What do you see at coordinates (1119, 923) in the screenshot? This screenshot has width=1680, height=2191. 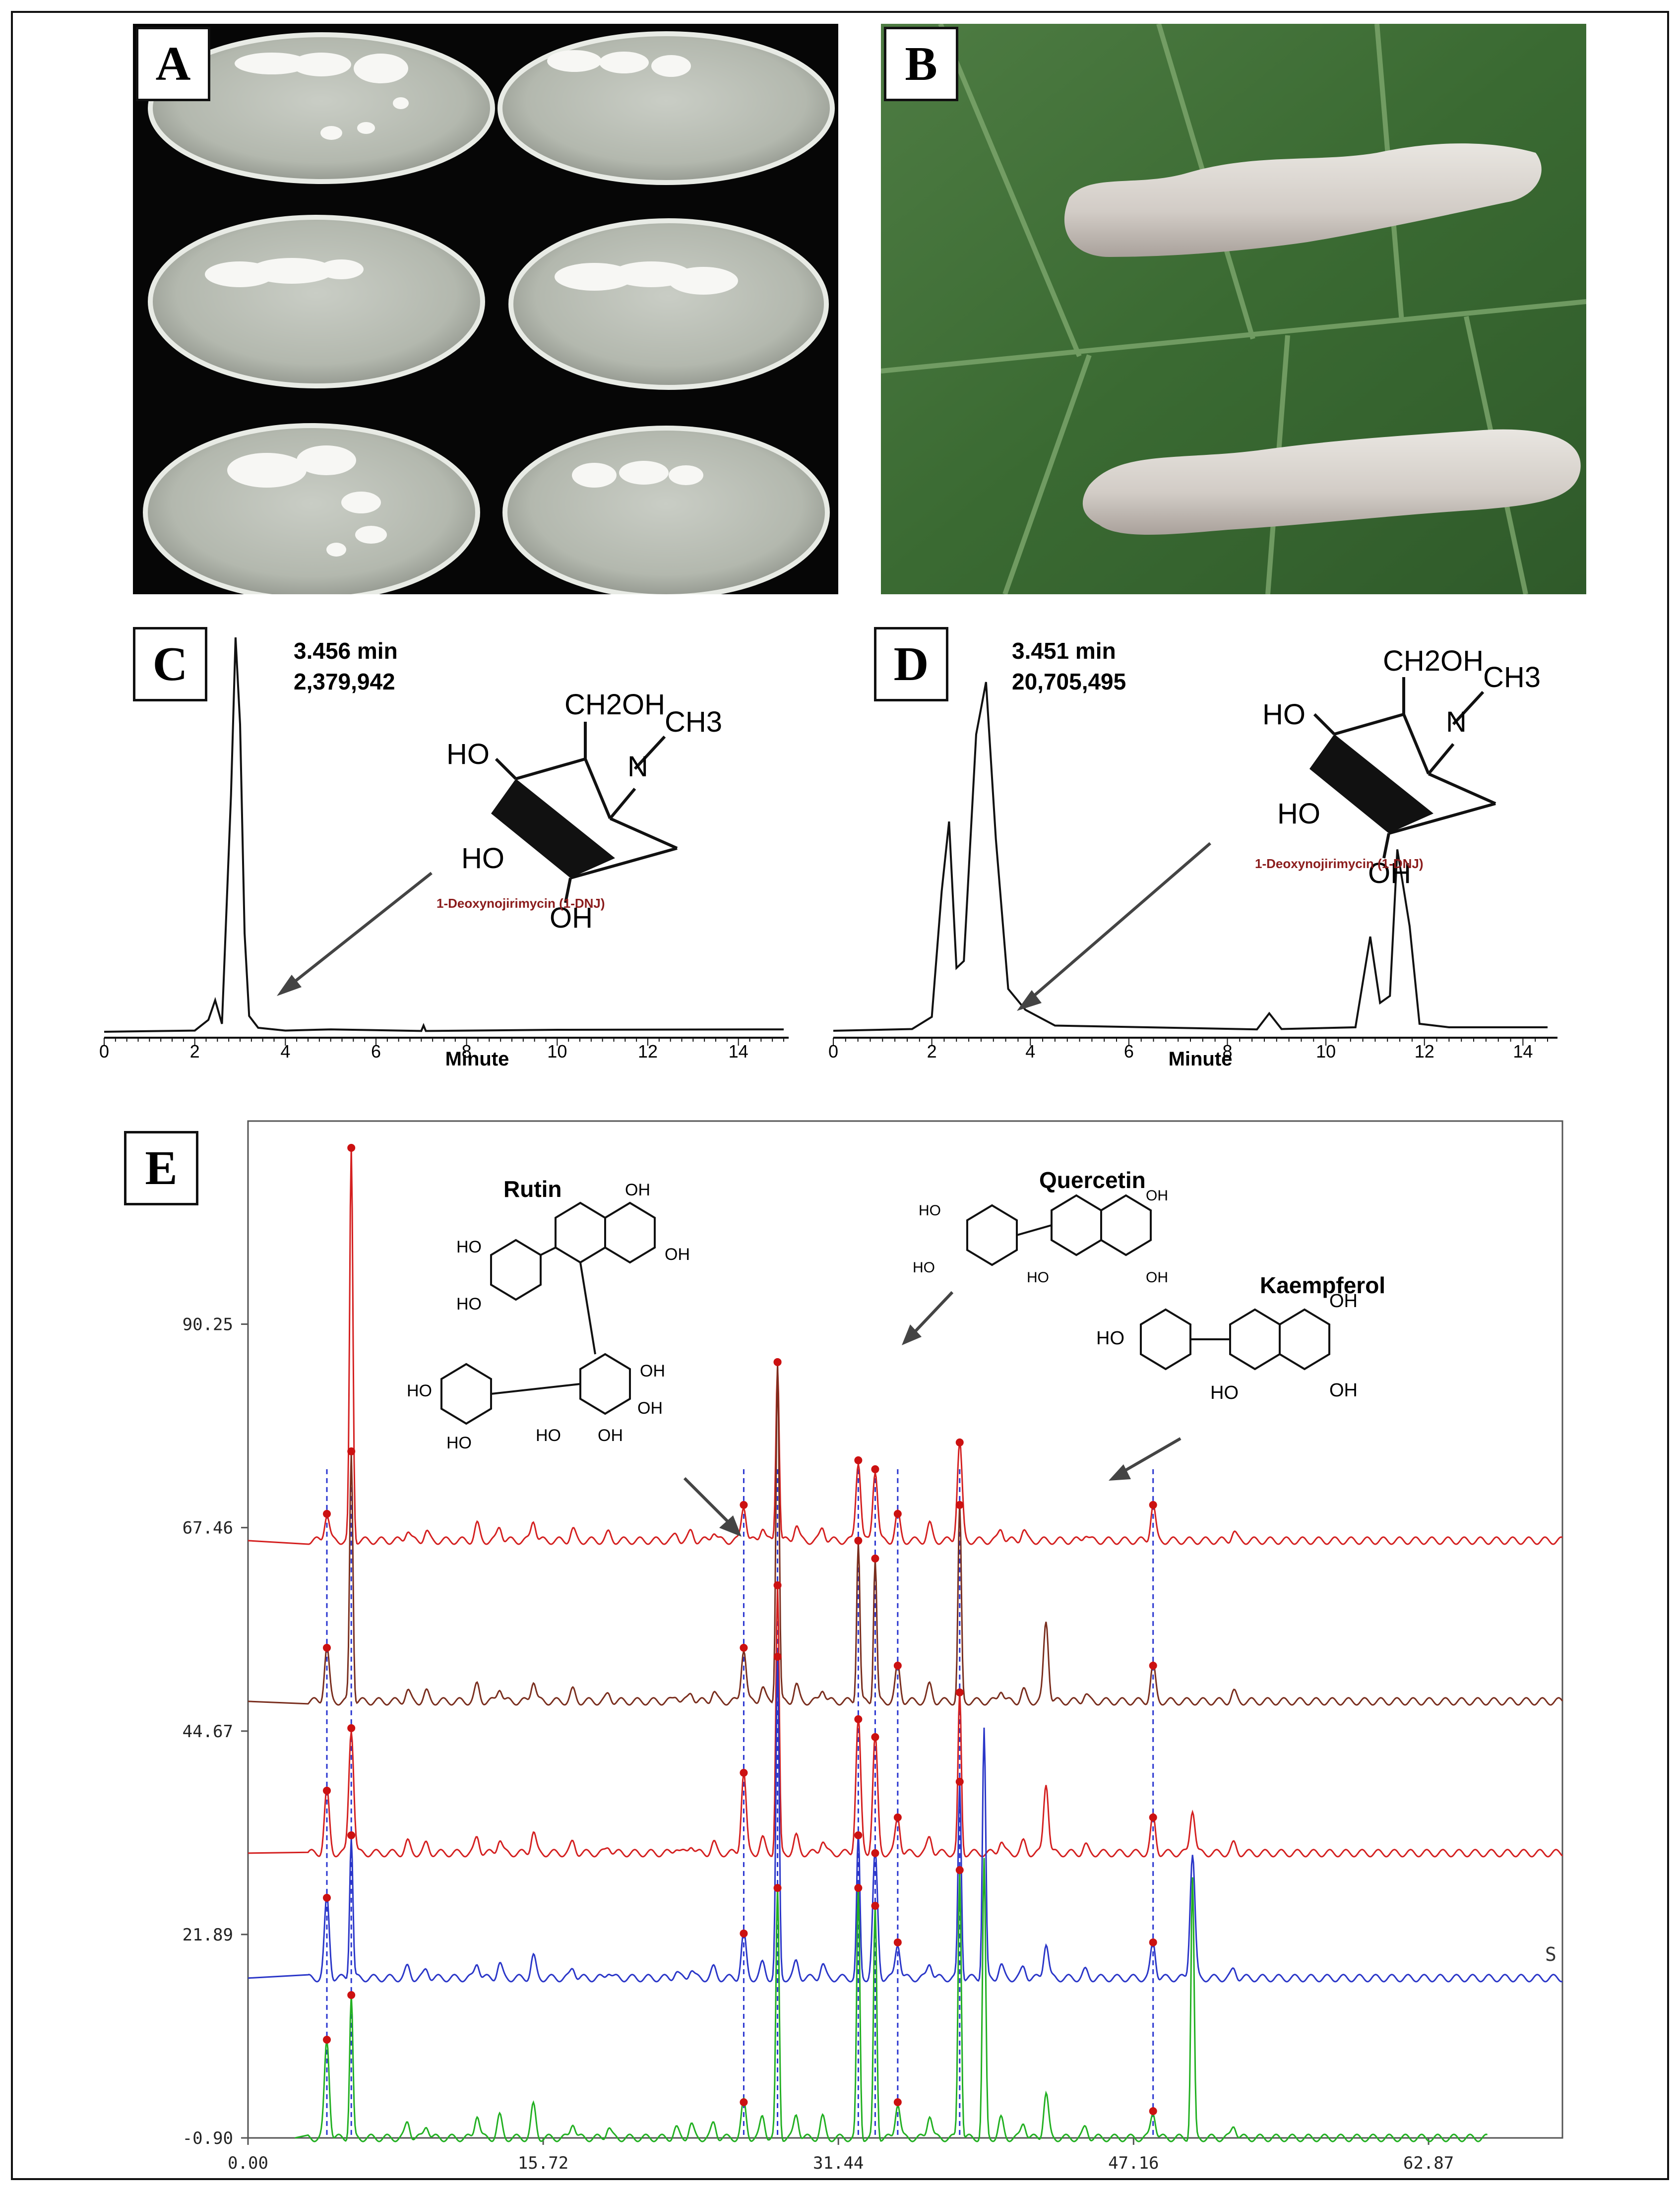 I see `arrow-d` at bounding box center [1119, 923].